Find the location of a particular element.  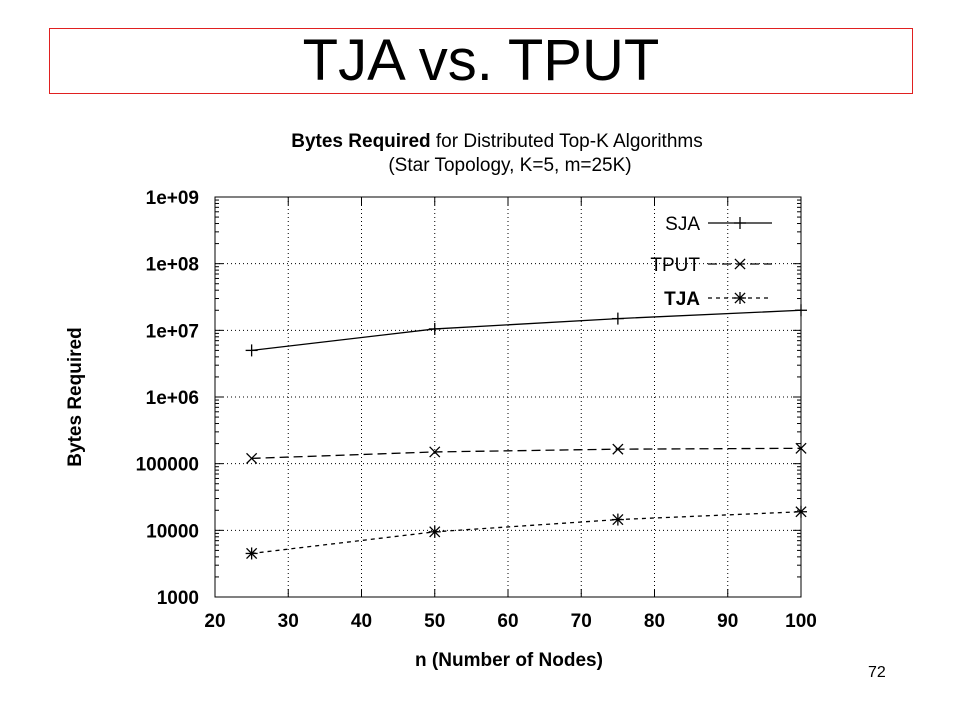

y-tick-label: 1e+08 is located at coordinates (172, 265).